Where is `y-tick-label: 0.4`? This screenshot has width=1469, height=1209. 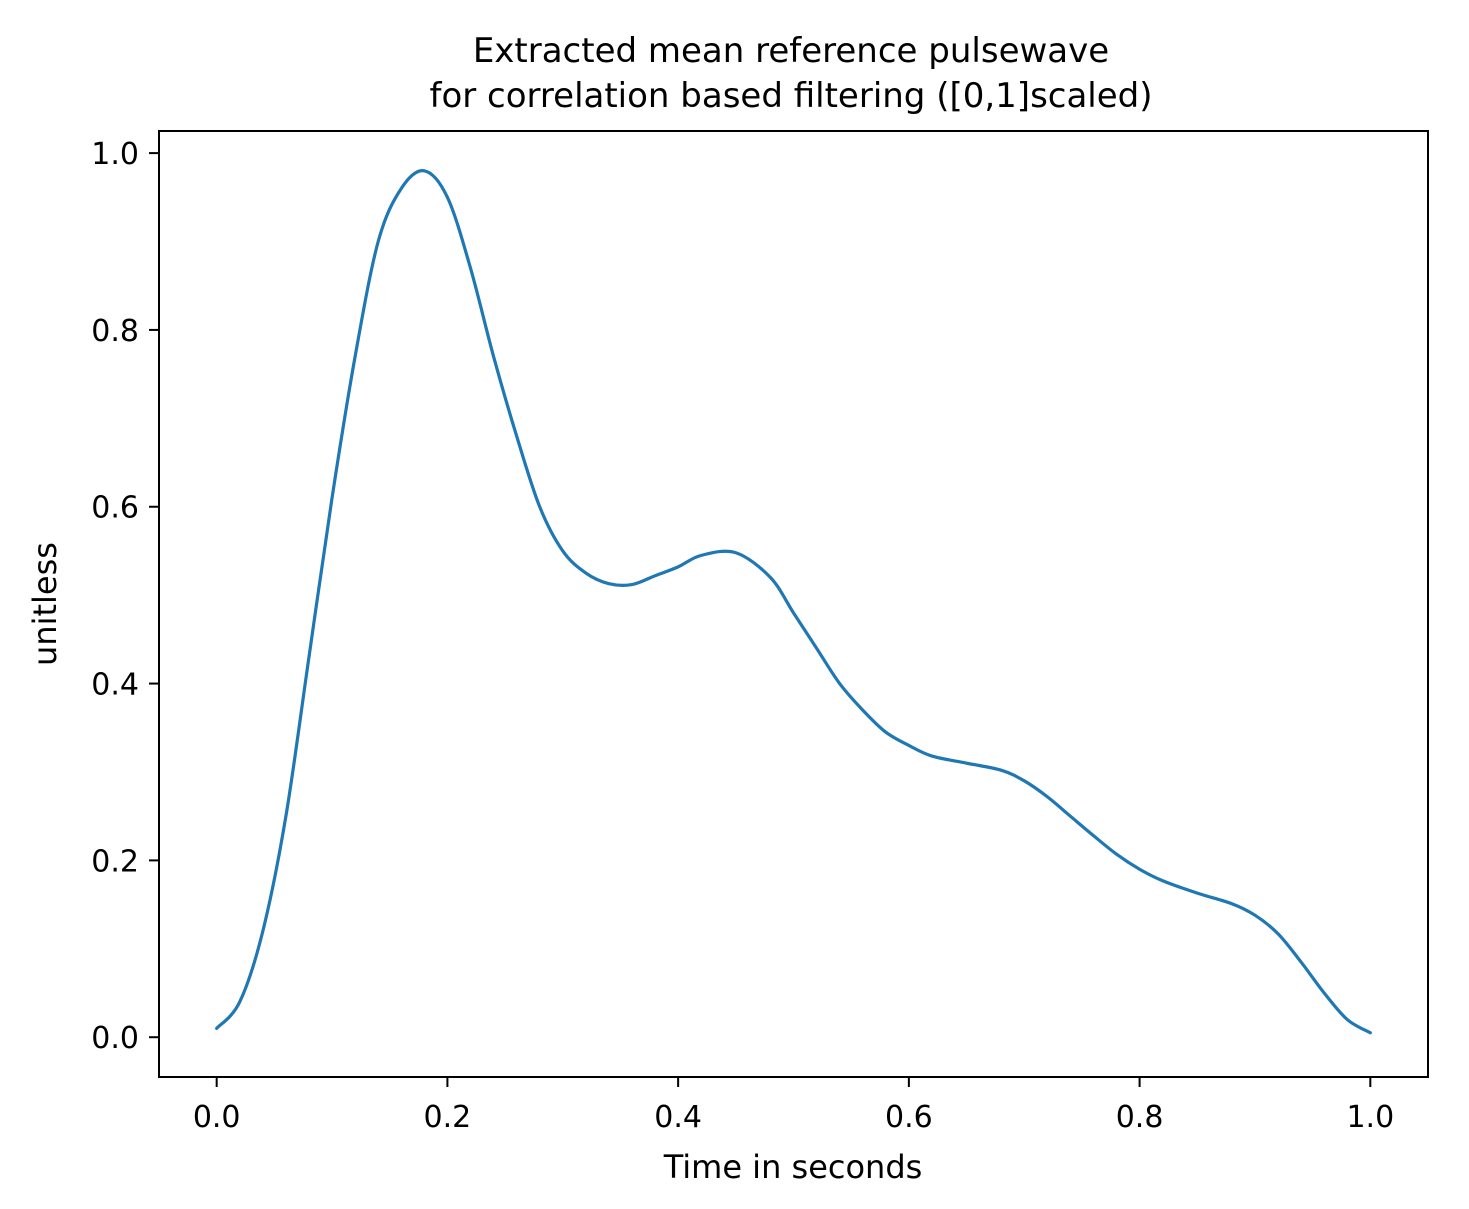 y-tick-label: 0.4 is located at coordinates (115, 685).